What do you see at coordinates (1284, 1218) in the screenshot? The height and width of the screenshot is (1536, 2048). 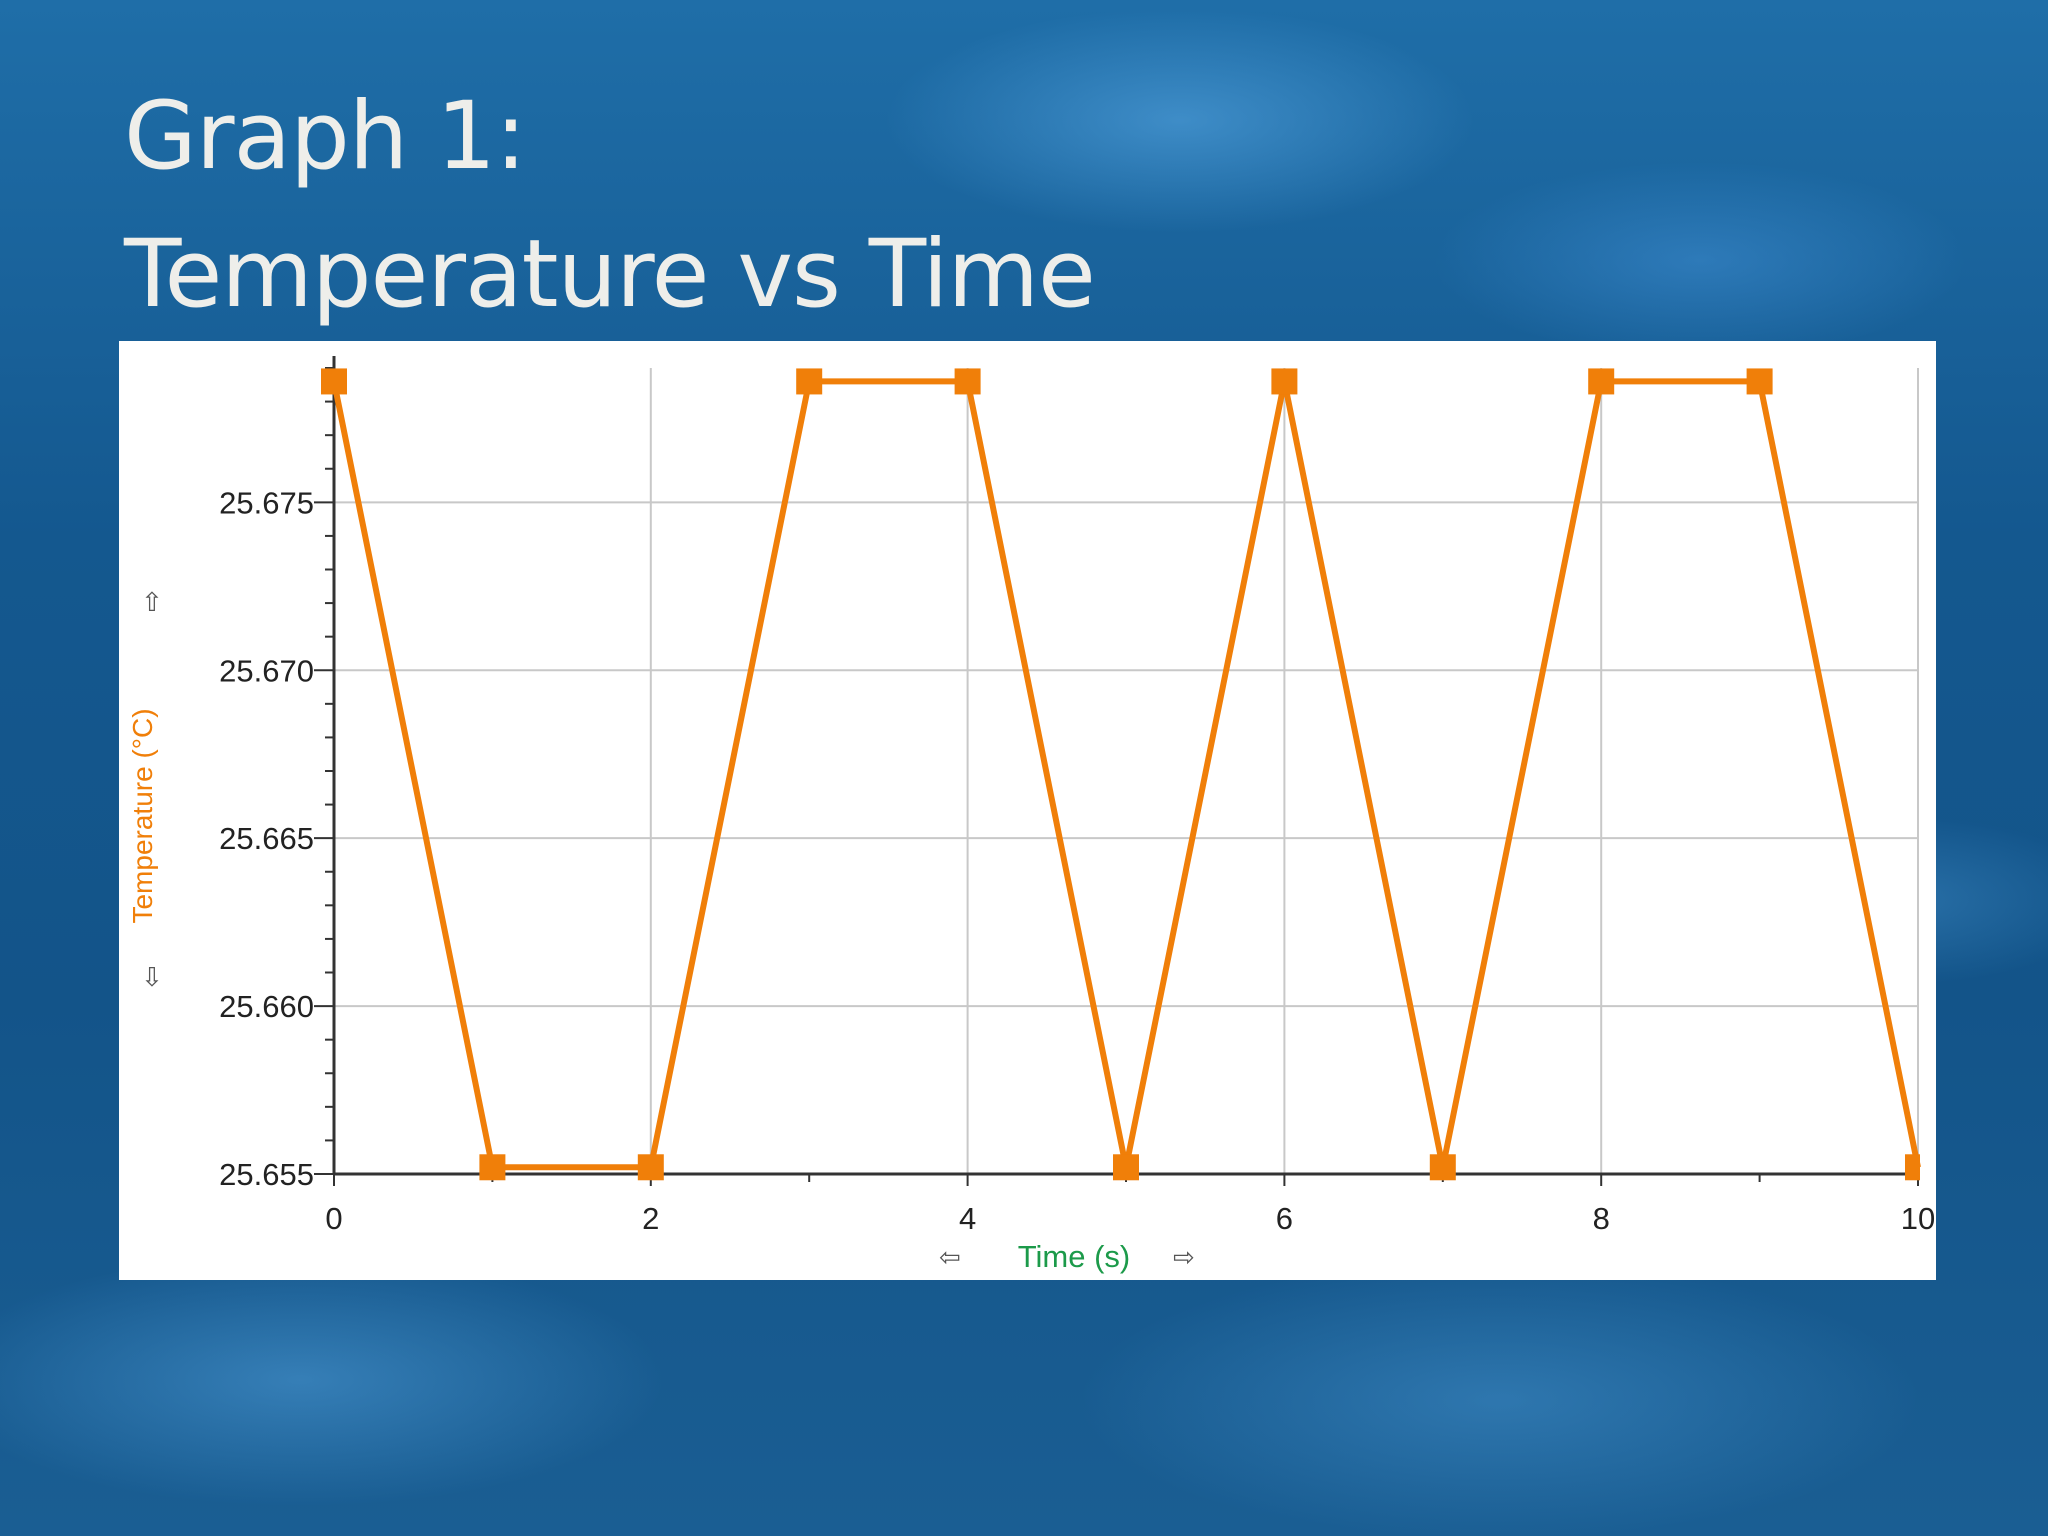 I see `x-tick-label: 6` at bounding box center [1284, 1218].